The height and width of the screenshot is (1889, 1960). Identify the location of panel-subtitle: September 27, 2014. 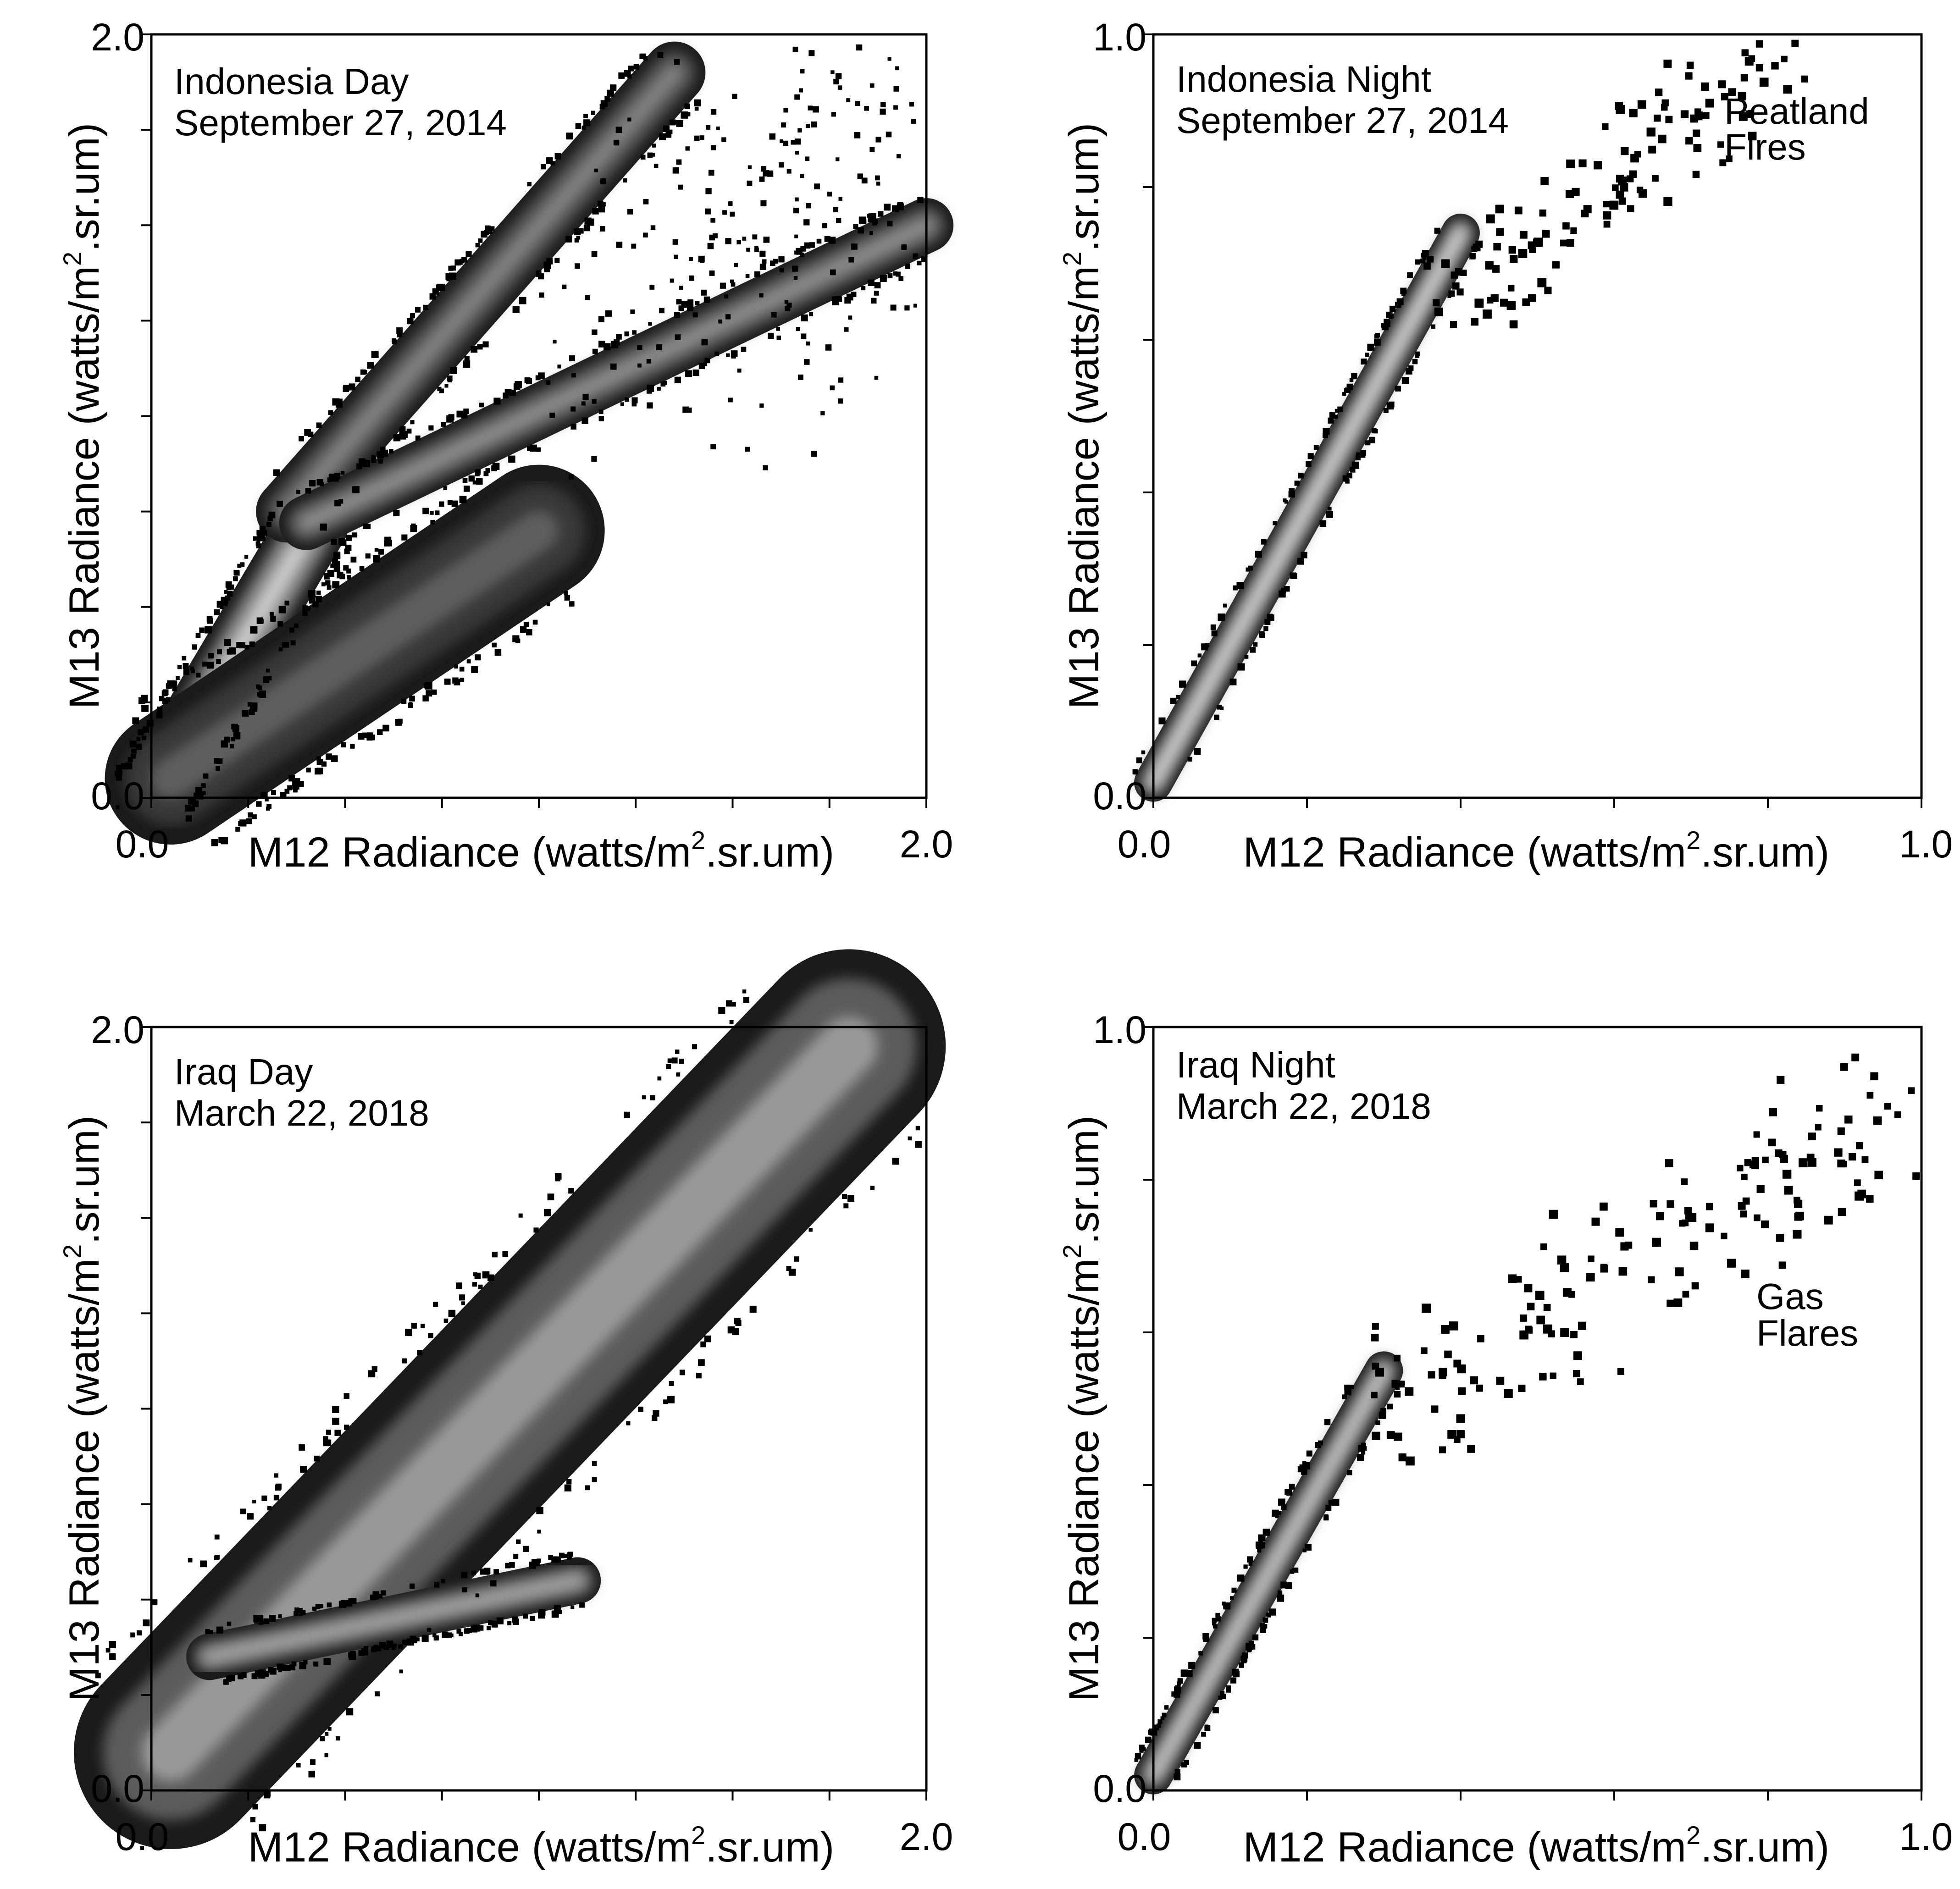
(340, 123).